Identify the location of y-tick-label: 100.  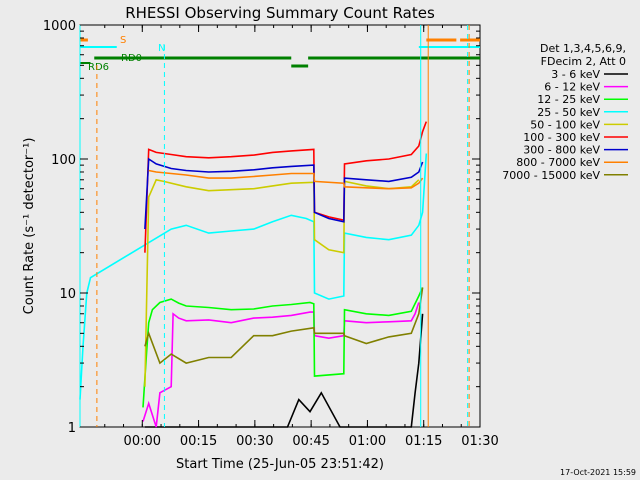
(63, 160).